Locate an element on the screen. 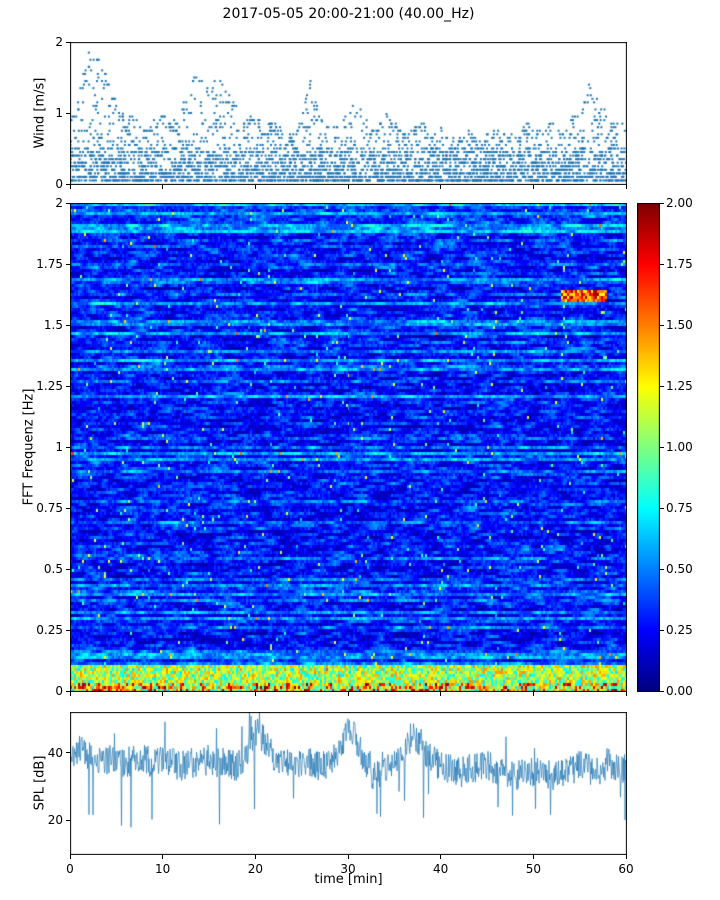  x-tick-label: 50 is located at coordinates (533, 869).